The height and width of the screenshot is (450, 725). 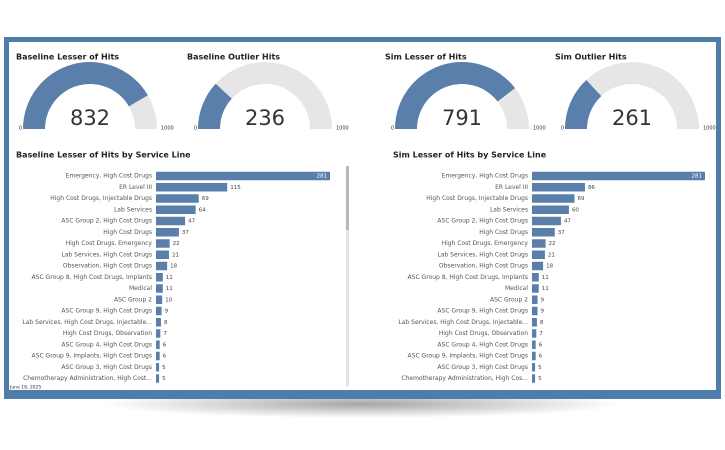 I want to click on category-label: ASC Group 9, Implants, High Cost Drugs, so click(x=92, y=356).